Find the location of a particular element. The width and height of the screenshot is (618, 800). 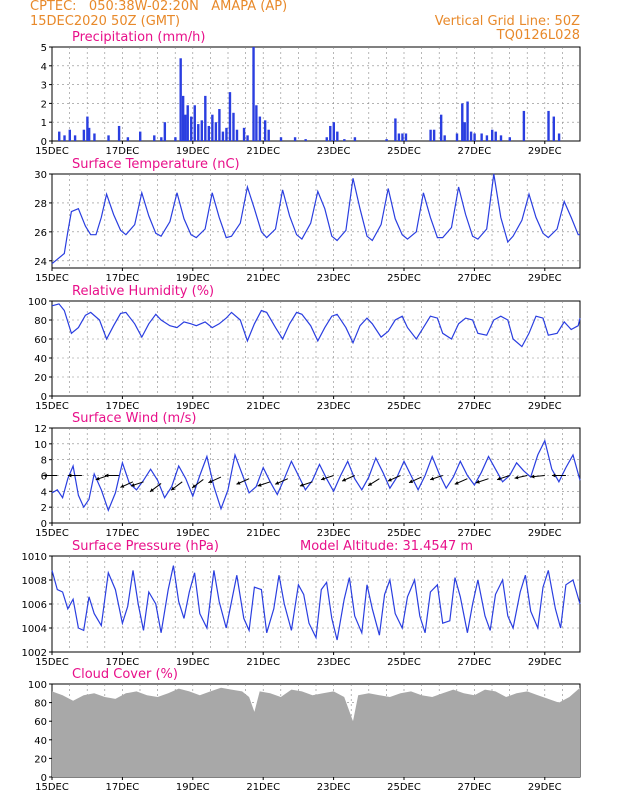

chart-annotation: Model Altitude: 31.4547 m is located at coordinates (386, 546).